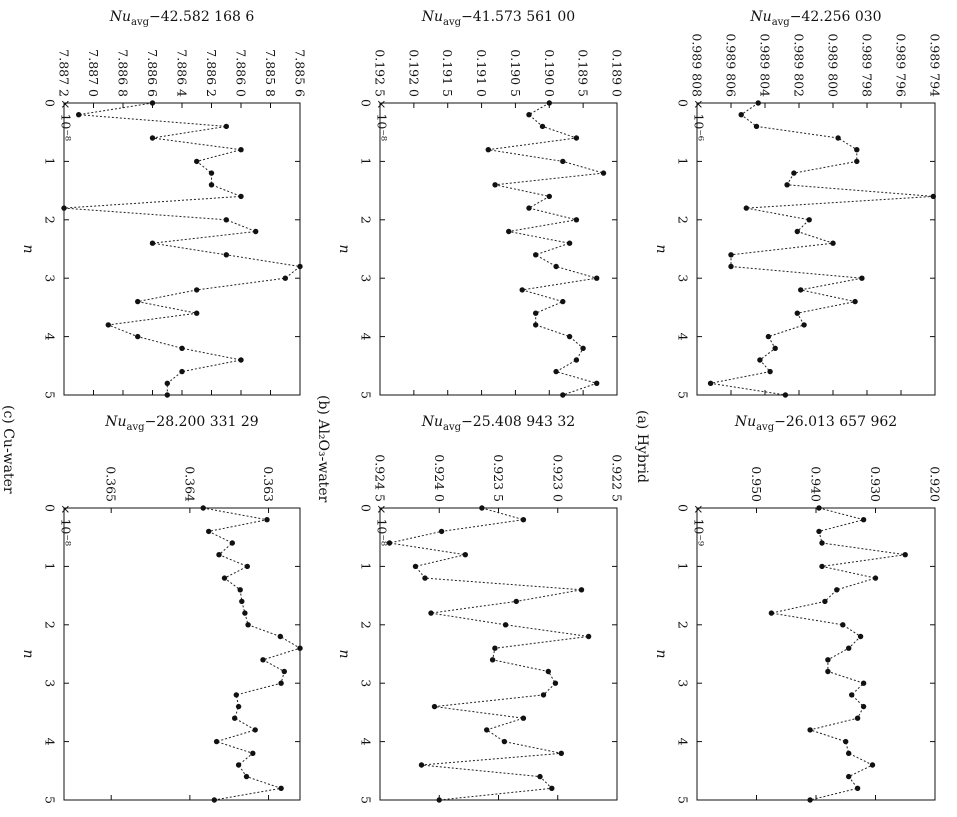  Describe the element at coordinates (833, 65) in the screenshot. I see `value-tick-label: 0.989 800` at that location.